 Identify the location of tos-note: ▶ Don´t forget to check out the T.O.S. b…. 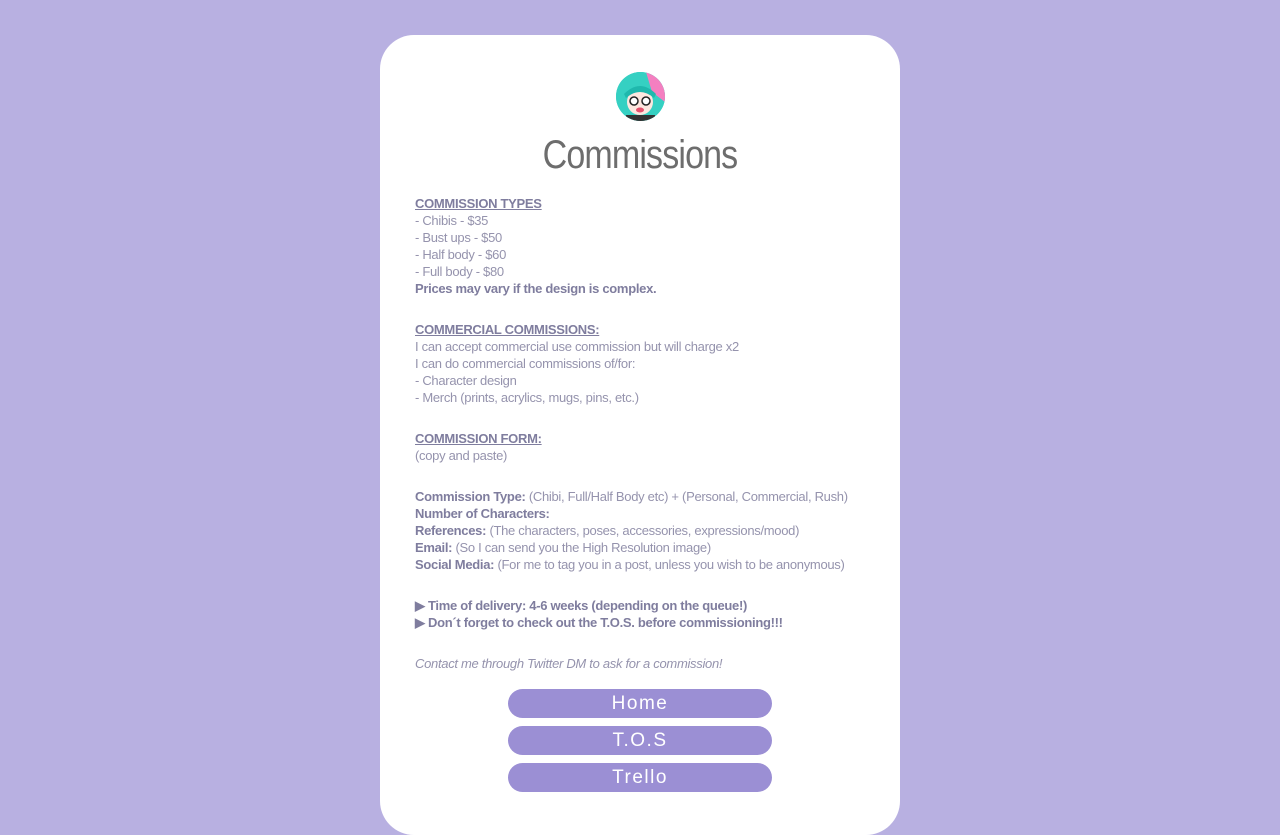
(599, 622).